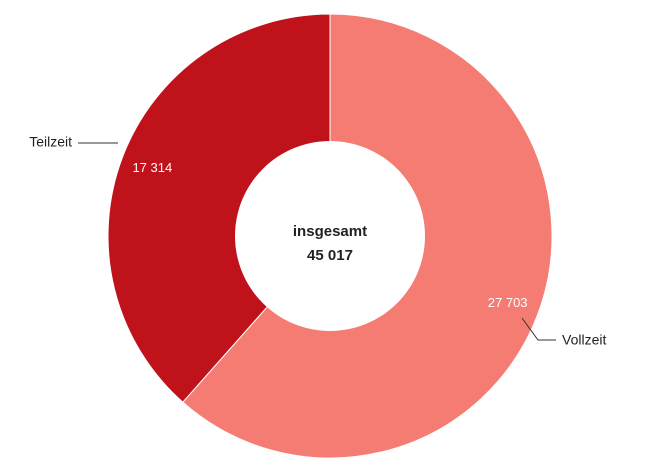 The width and height of the screenshot is (654, 461). Describe the element at coordinates (584, 340) in the screenshot. I see `category-label: Vollzeit` at that location.